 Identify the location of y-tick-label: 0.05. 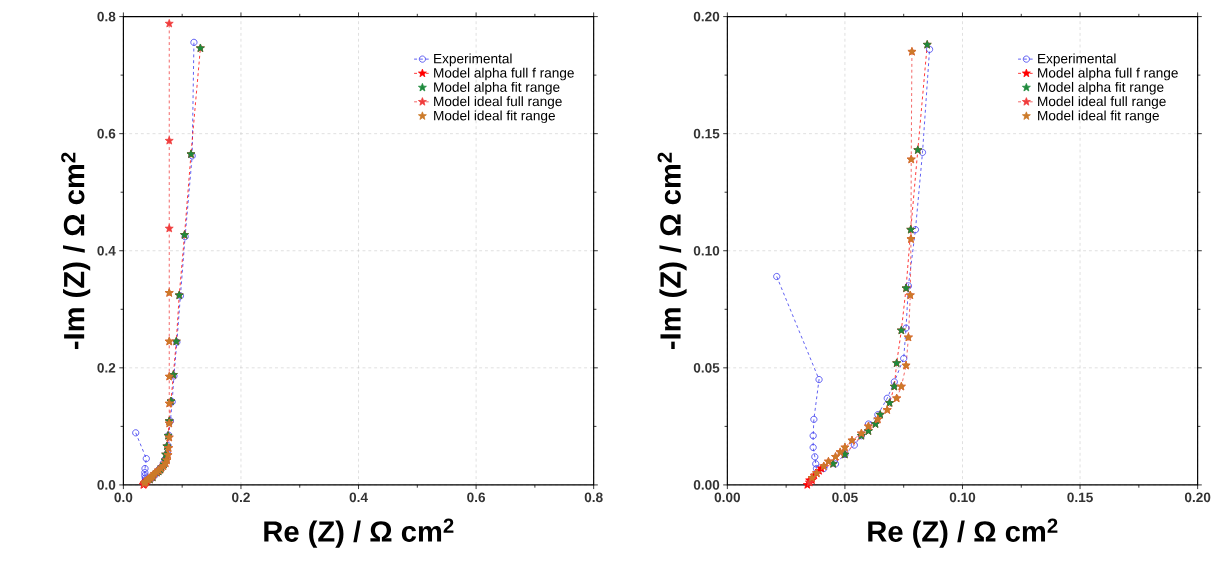
(706, 368).